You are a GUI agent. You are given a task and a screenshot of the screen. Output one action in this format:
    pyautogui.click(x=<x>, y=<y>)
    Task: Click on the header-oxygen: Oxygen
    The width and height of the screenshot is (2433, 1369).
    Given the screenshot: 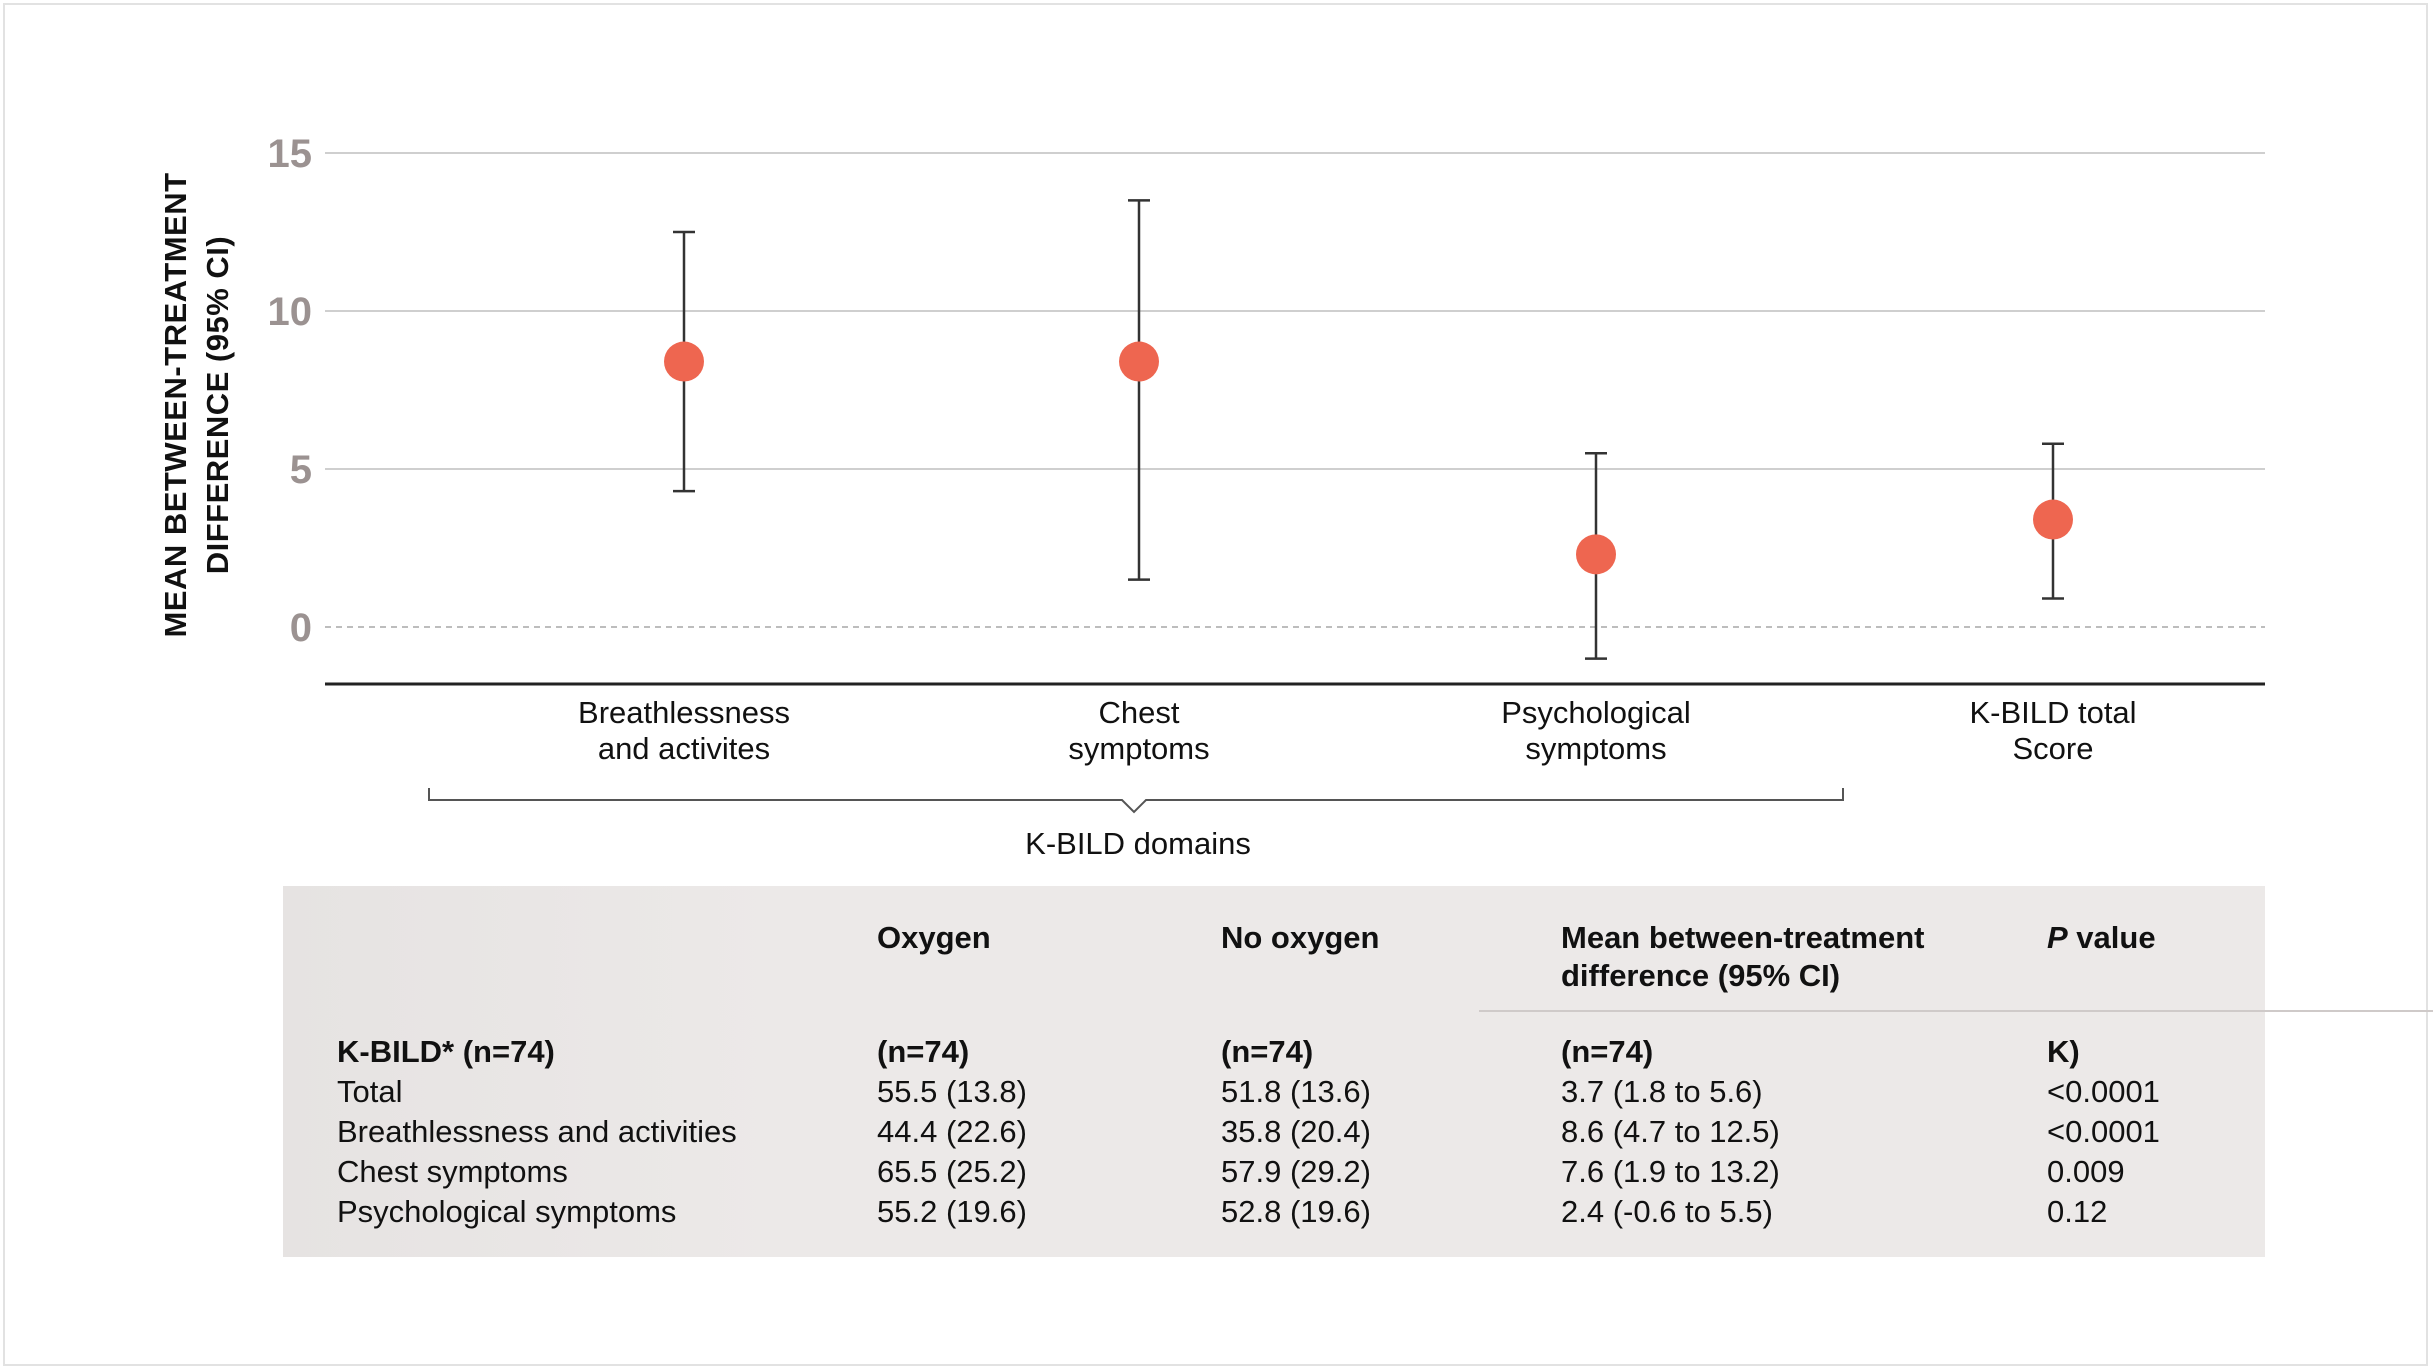 What is the action you would take?
    pyautogui.click(x=934, y=937)
    